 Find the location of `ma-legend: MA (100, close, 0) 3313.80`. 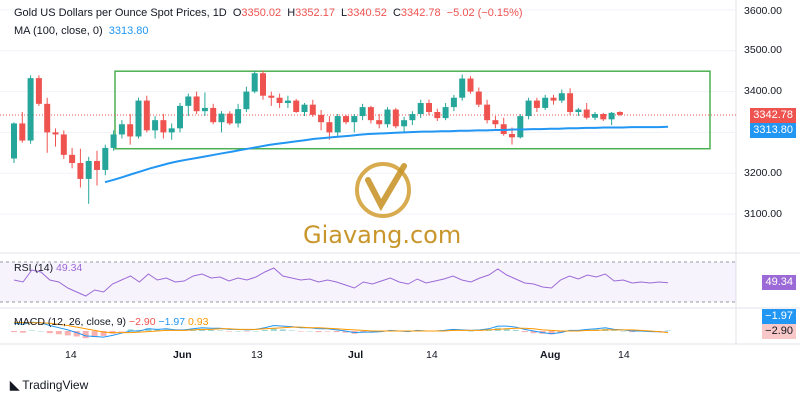

ma-legend: MA (100, close, 0) 3313.80 is located at coordinates (82, 31).